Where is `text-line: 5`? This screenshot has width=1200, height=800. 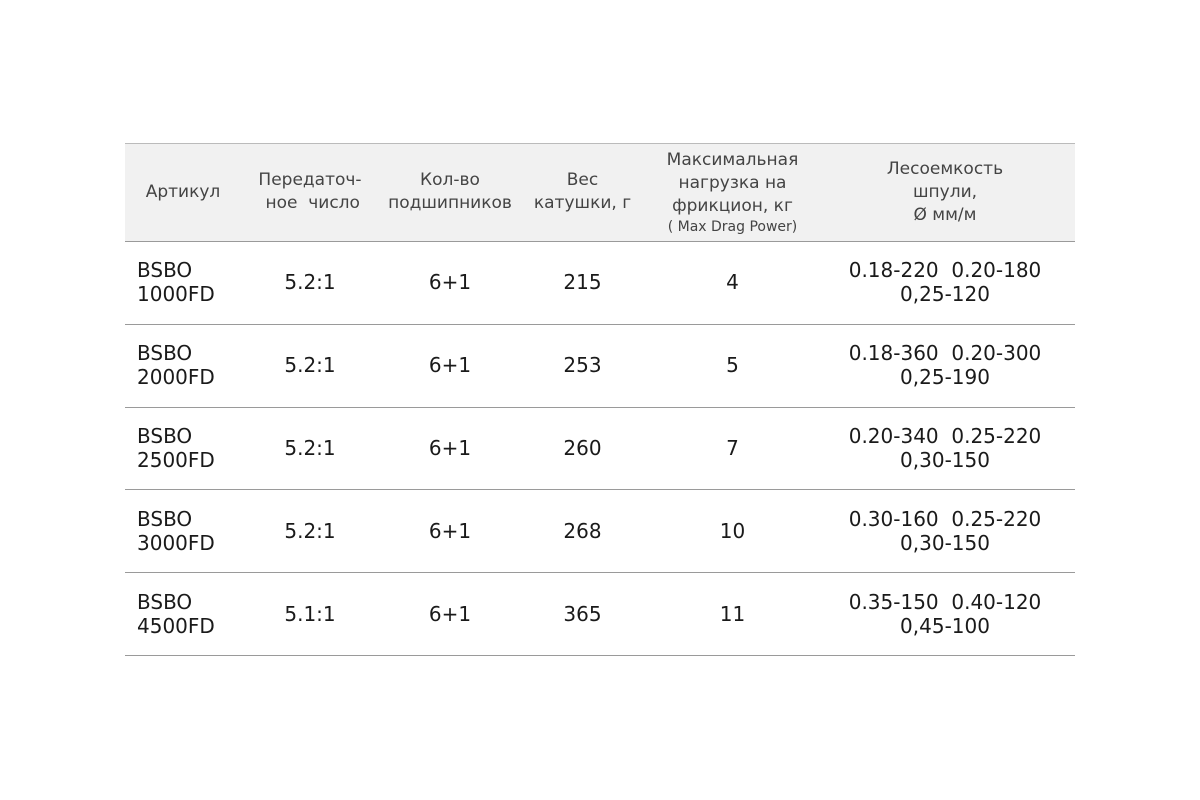 text-line: 5 is located at coordinates (732, 365).